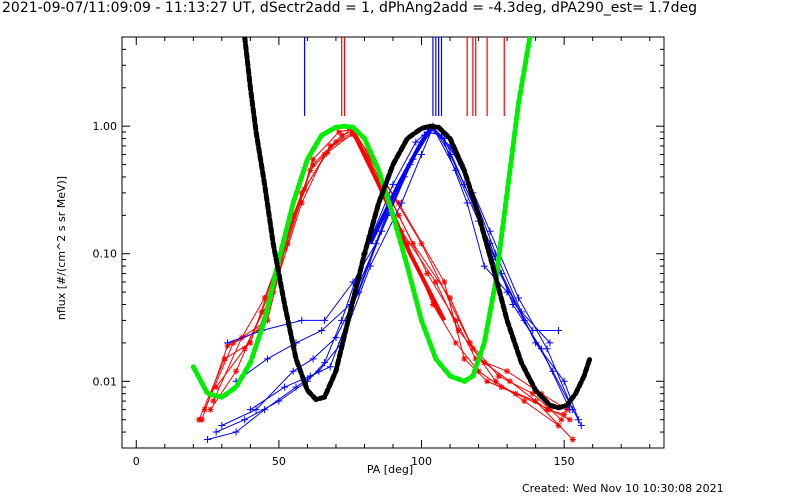  I want to click on x-tick-label: 0, so click(136, 461).